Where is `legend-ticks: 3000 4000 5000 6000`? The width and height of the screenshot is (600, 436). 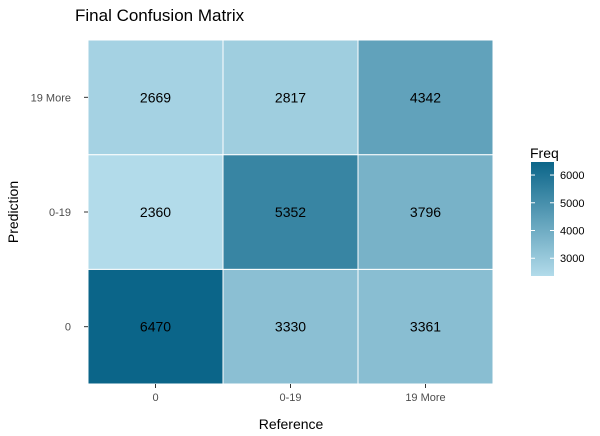 legend-ticks: 3000 4000 5000 6000 is located at coordinates (557, 217).